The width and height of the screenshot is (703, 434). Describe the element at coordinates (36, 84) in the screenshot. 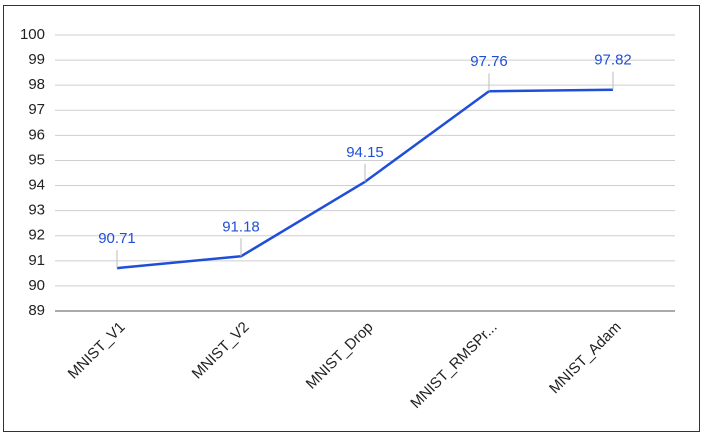

I see `y-tick-label: 98` at that location.